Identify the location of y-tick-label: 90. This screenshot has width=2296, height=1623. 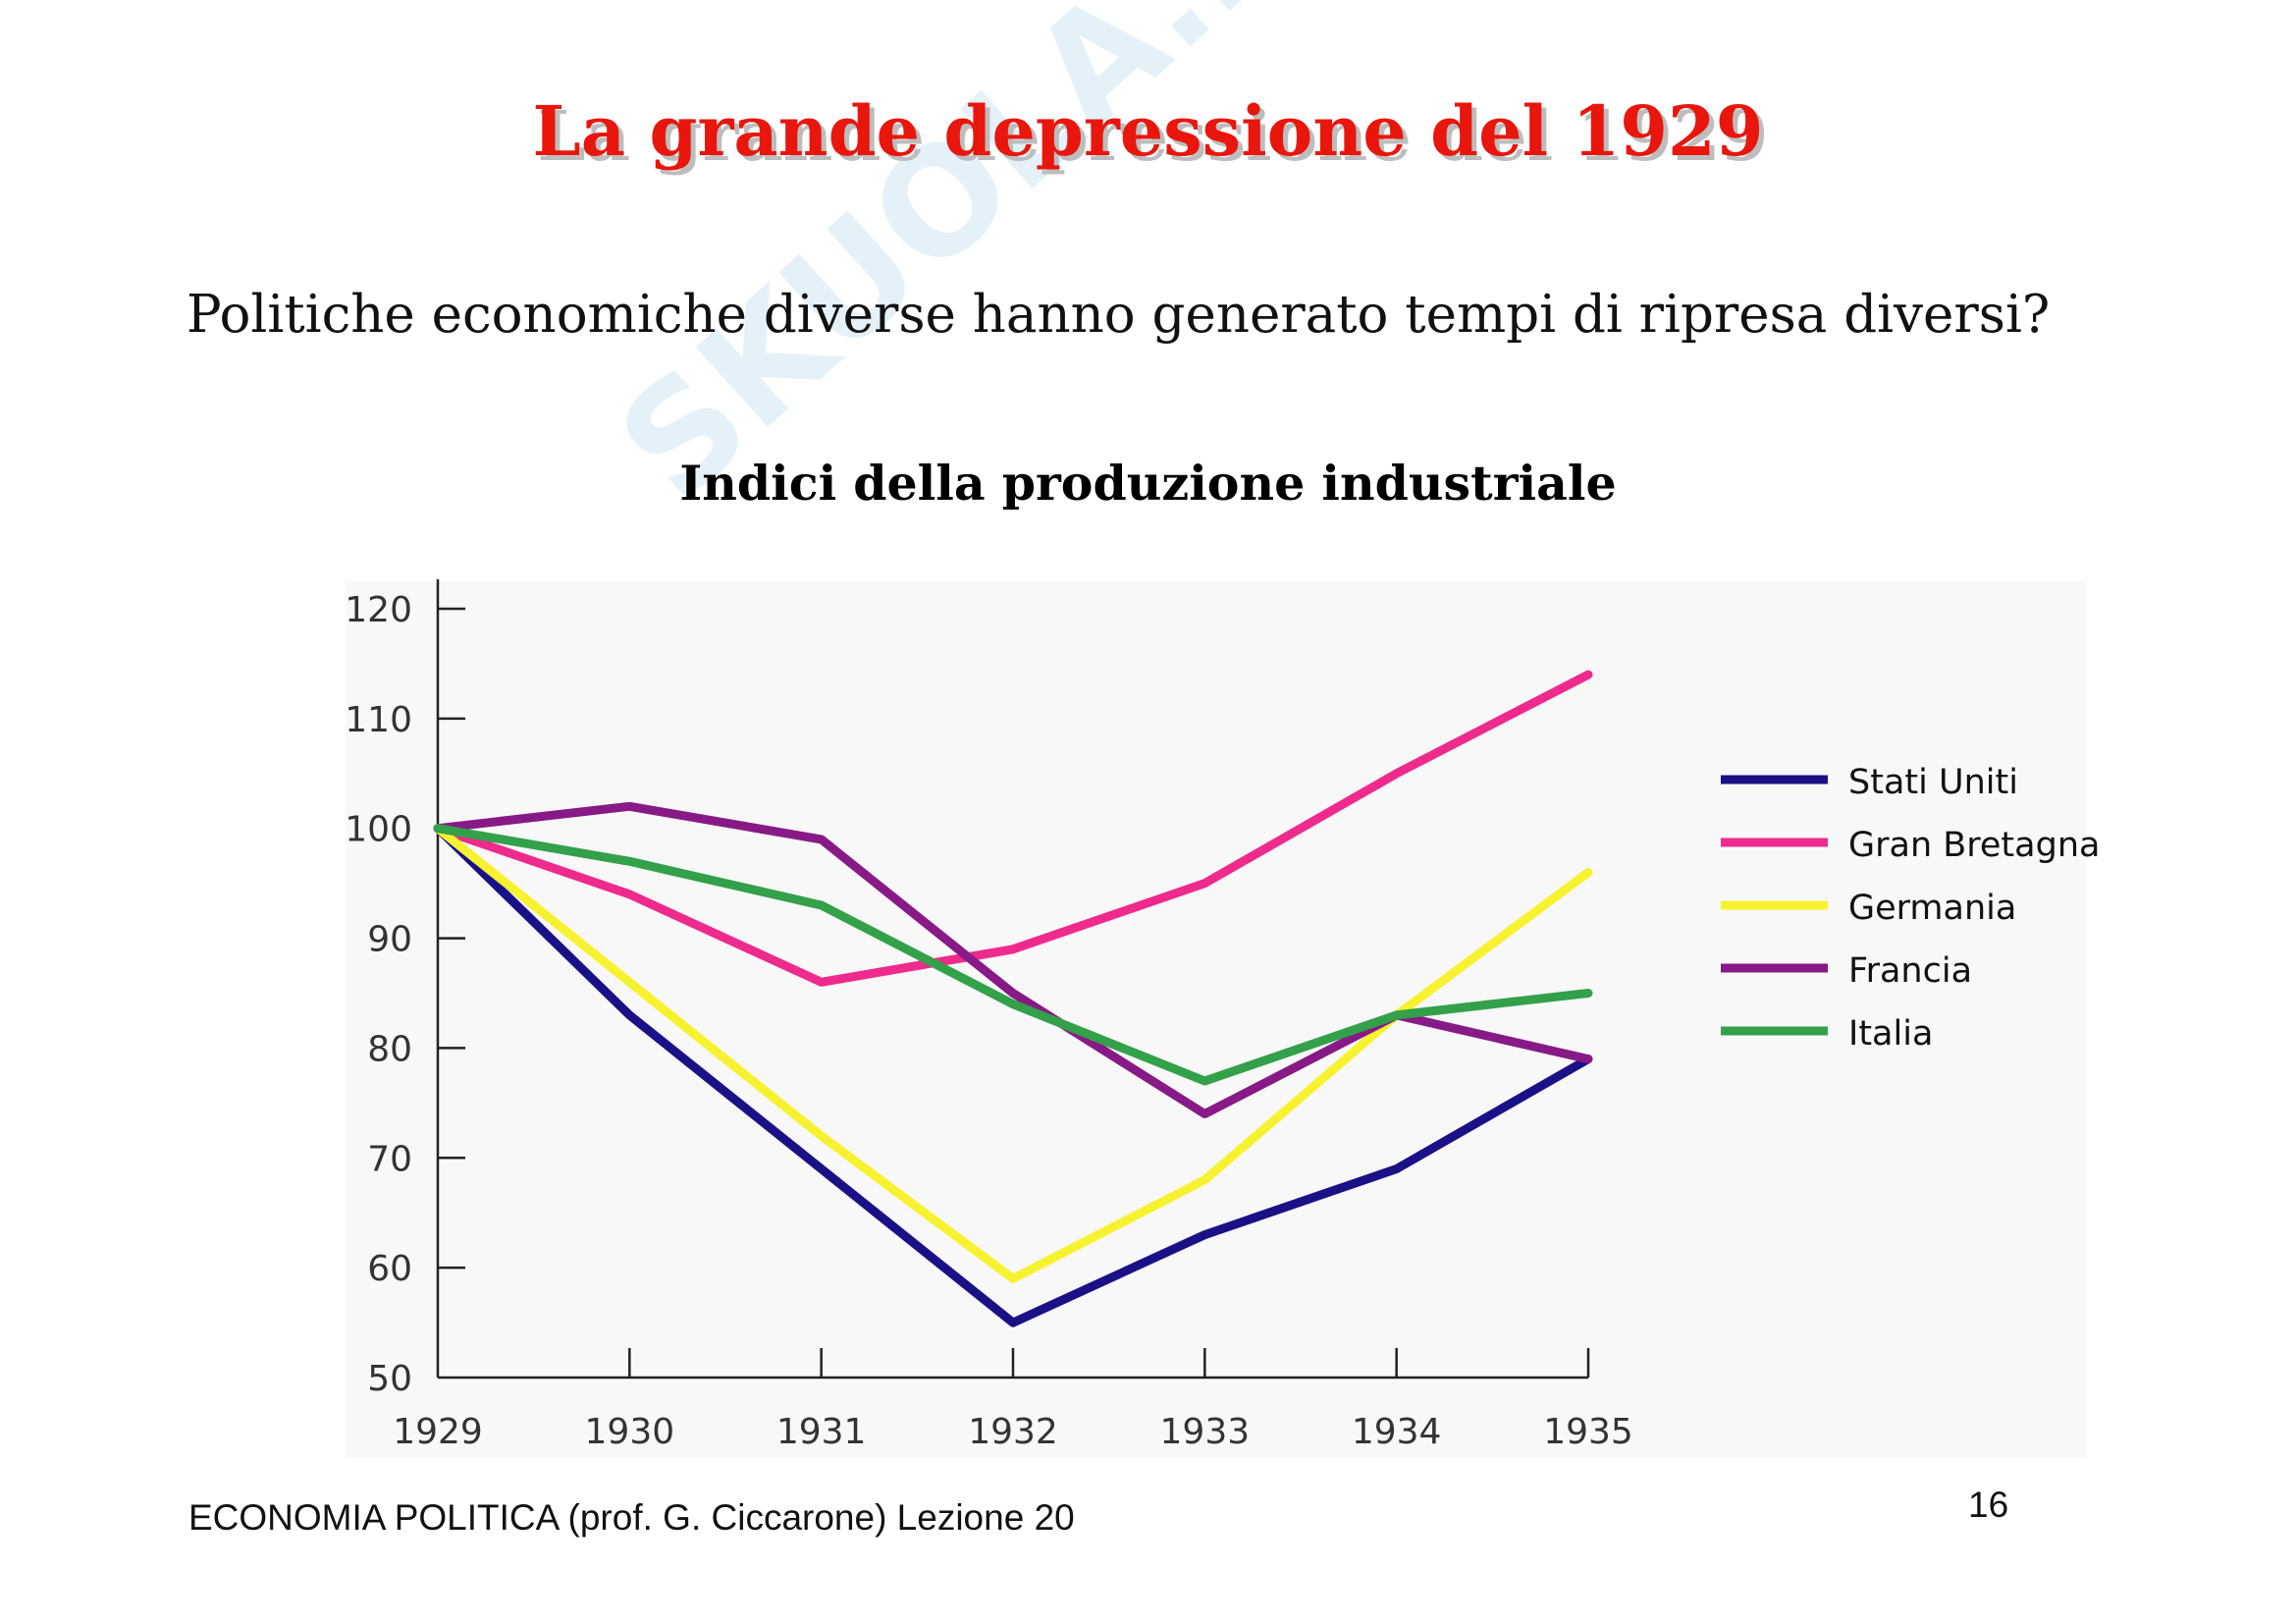
(389, 940).